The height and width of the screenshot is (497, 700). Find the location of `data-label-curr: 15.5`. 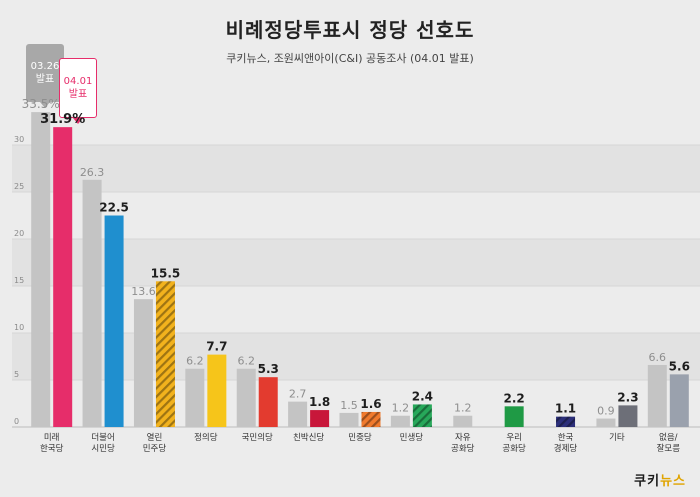

data-label-curr: 15.5 is located at coordinates (166, 273).